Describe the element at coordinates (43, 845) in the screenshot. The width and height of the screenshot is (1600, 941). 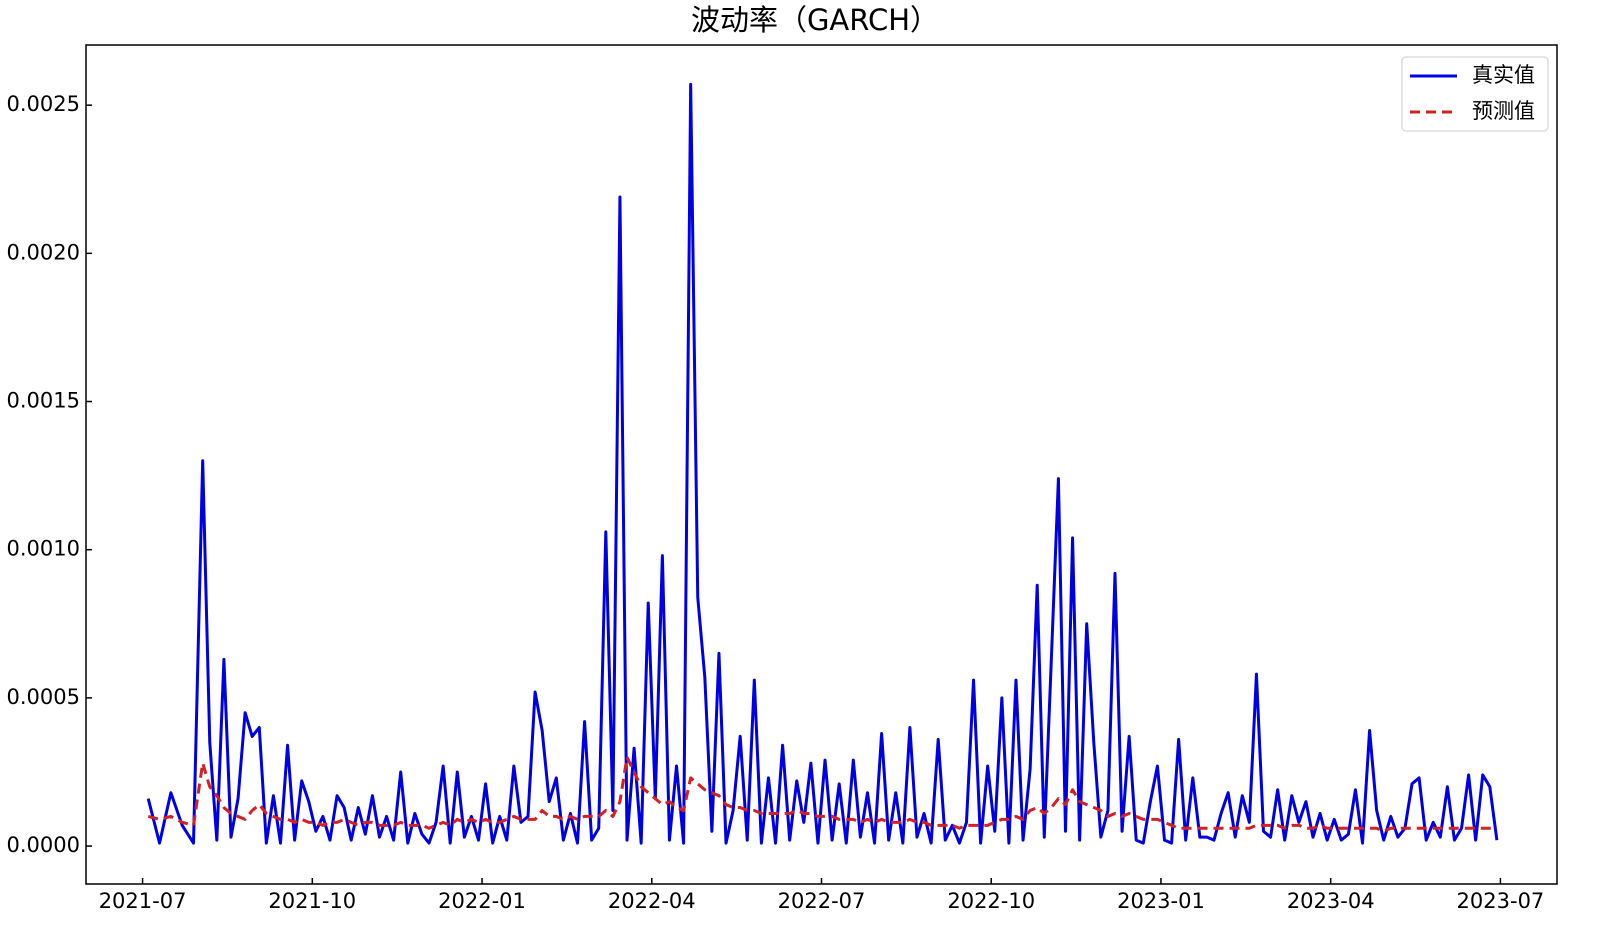
I see `y-tick-label: 0.0000` at that location.